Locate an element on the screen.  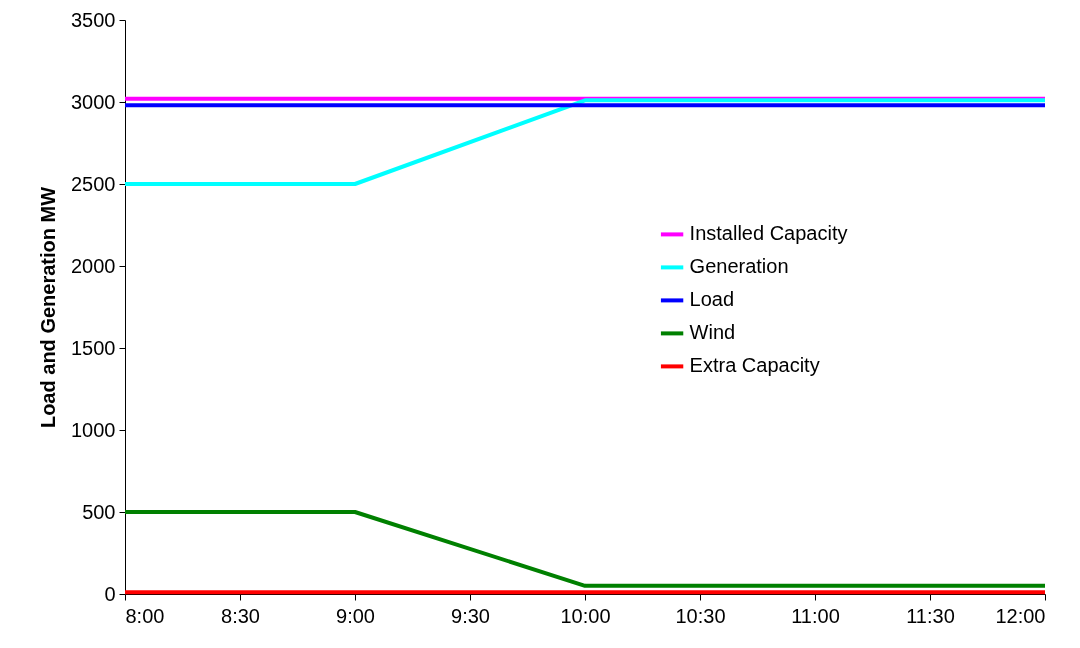
x-tick-label: 10:30 is located at coordinates (700, 615).